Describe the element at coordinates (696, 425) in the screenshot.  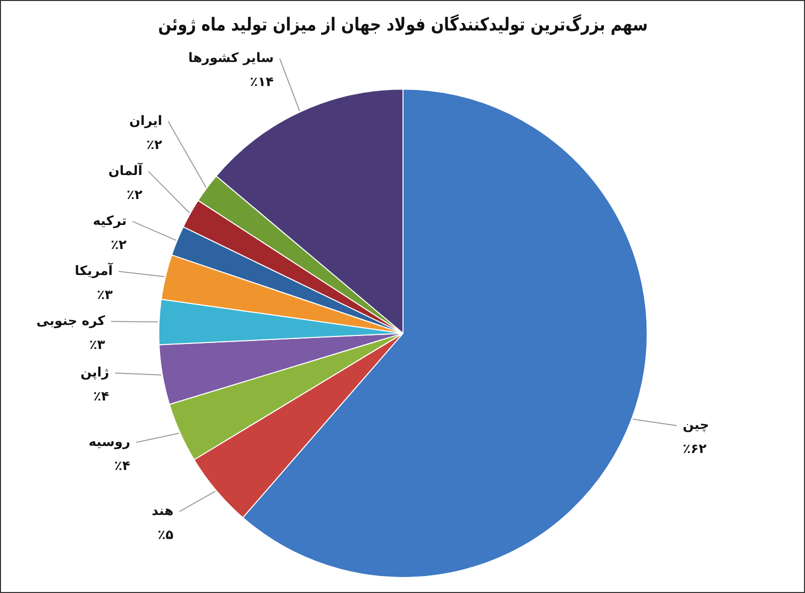
I see `slice-label: چین` at that location.